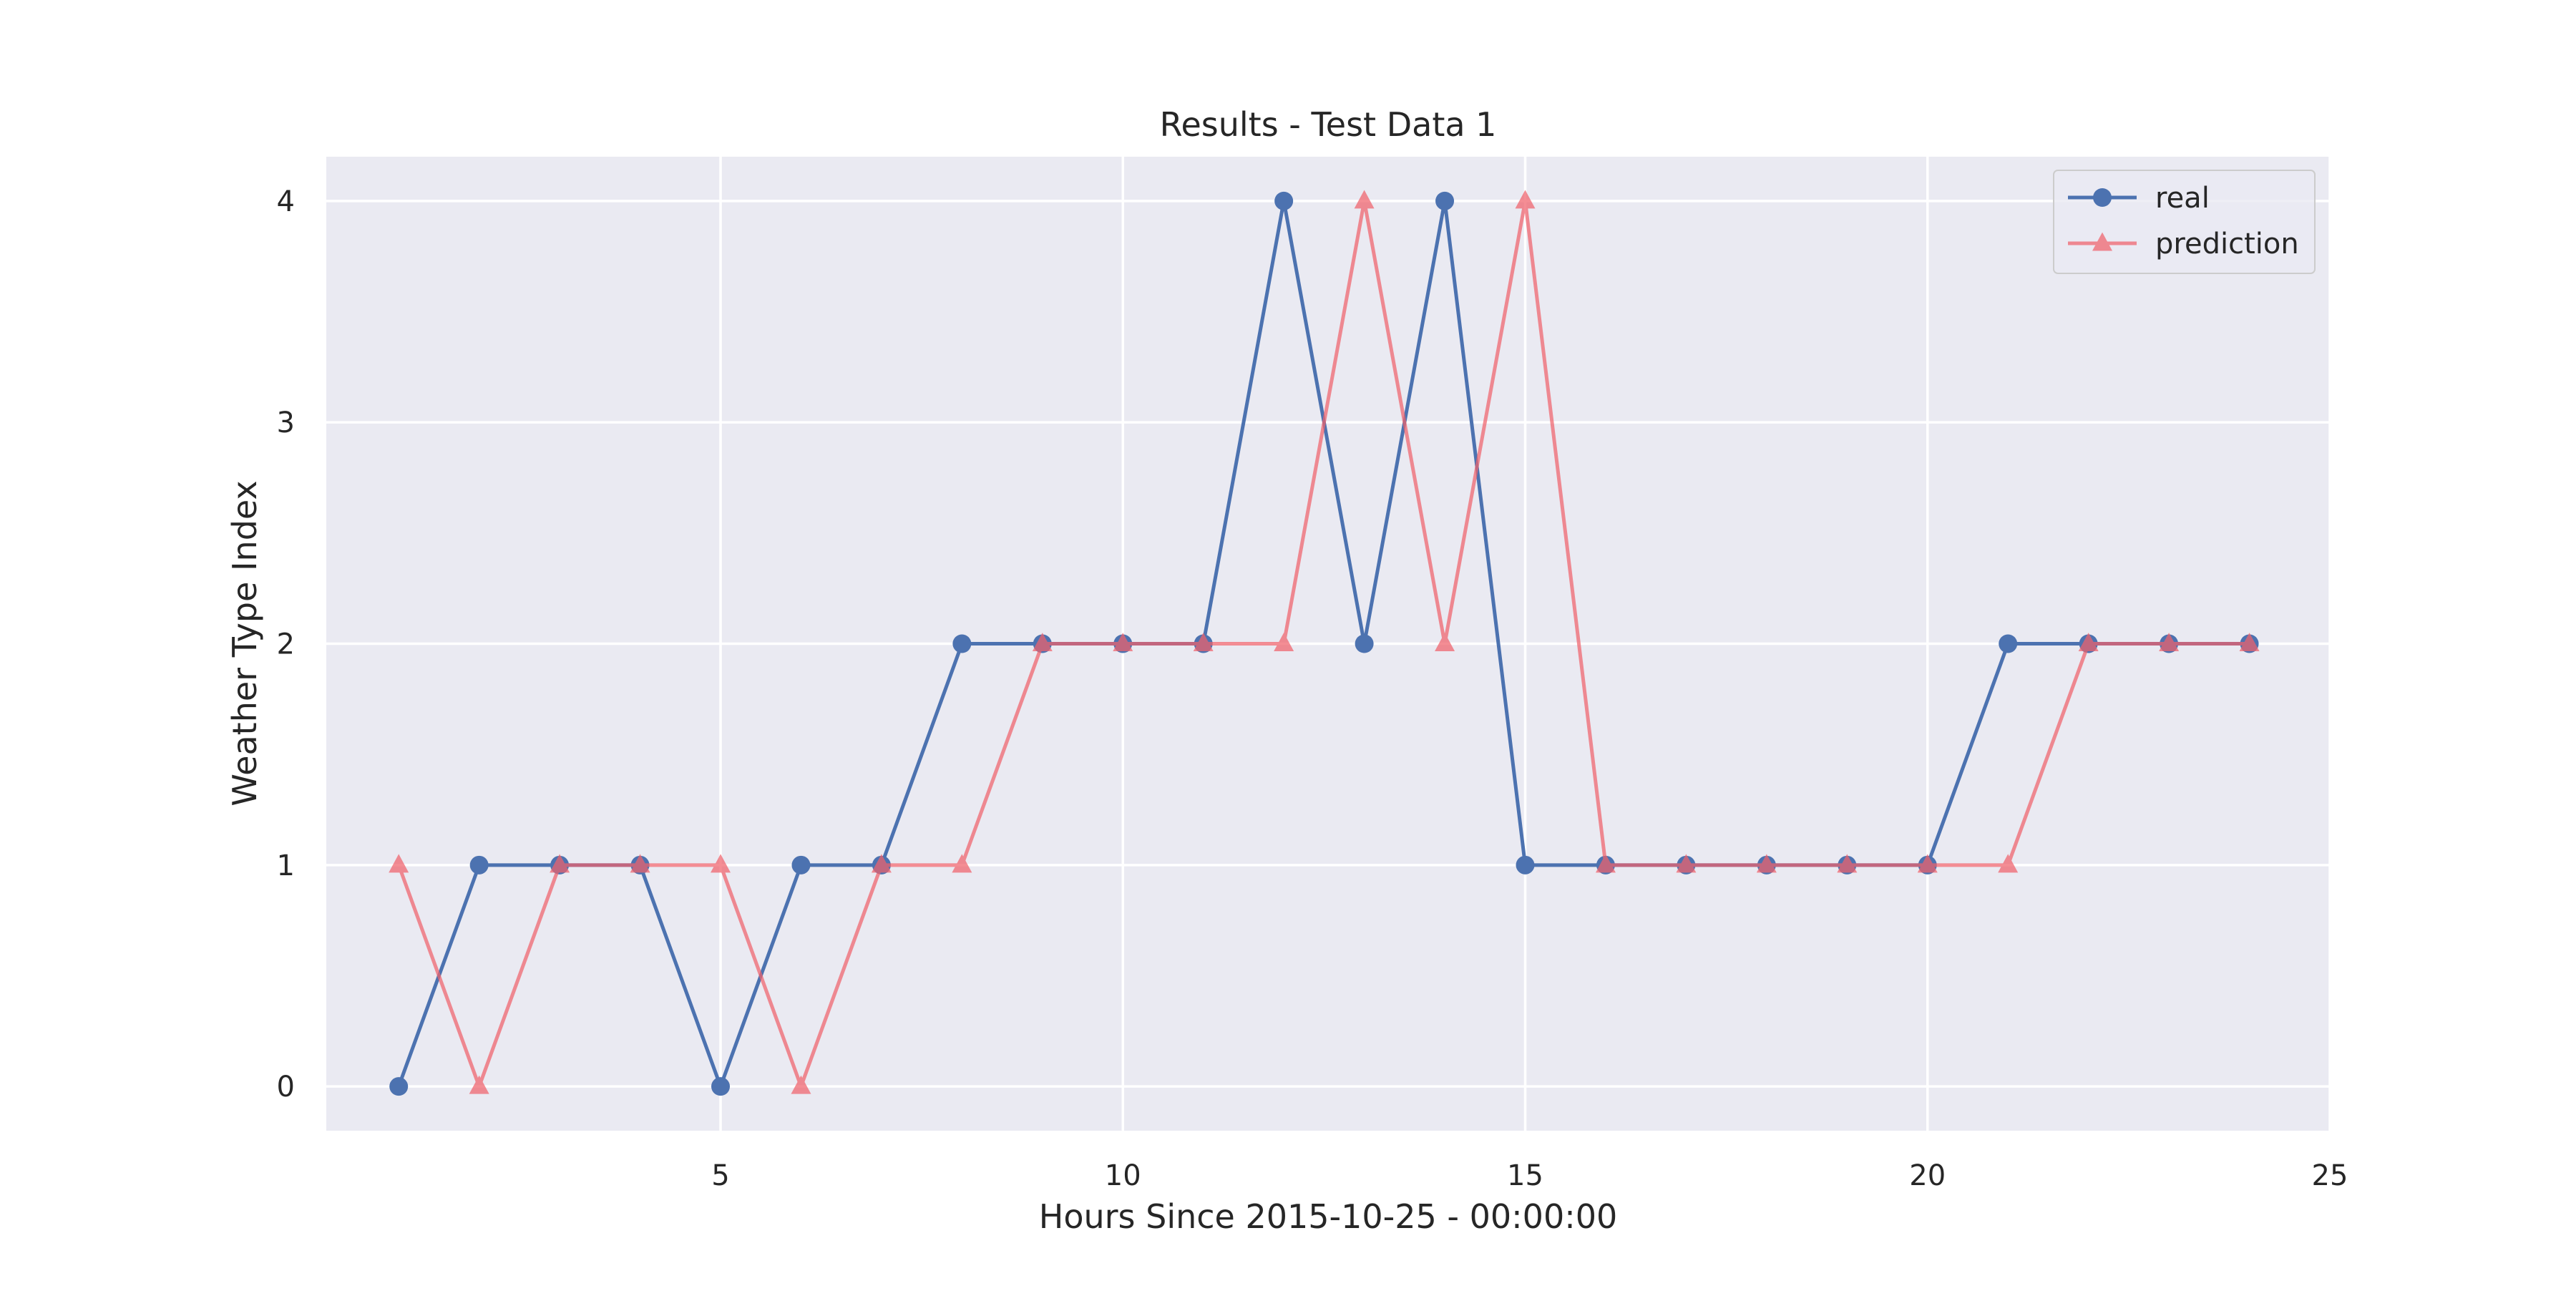 The height and width of the screenshot is (1291, 2576). What do you see at coordinates (1927, 1175) in the screenshot?
I see `x-tick-label: 20` at bounding box center [1927, 1175].